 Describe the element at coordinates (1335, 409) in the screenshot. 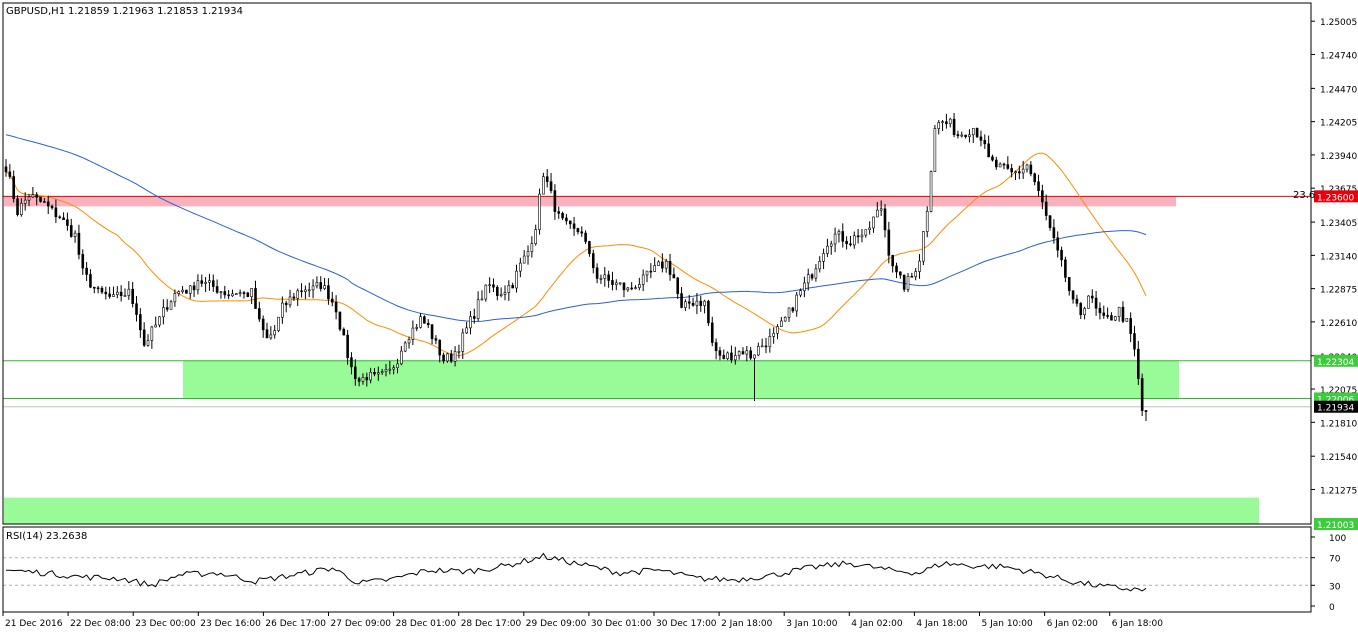

I see `price-tag-last: 1.21934` at that location.